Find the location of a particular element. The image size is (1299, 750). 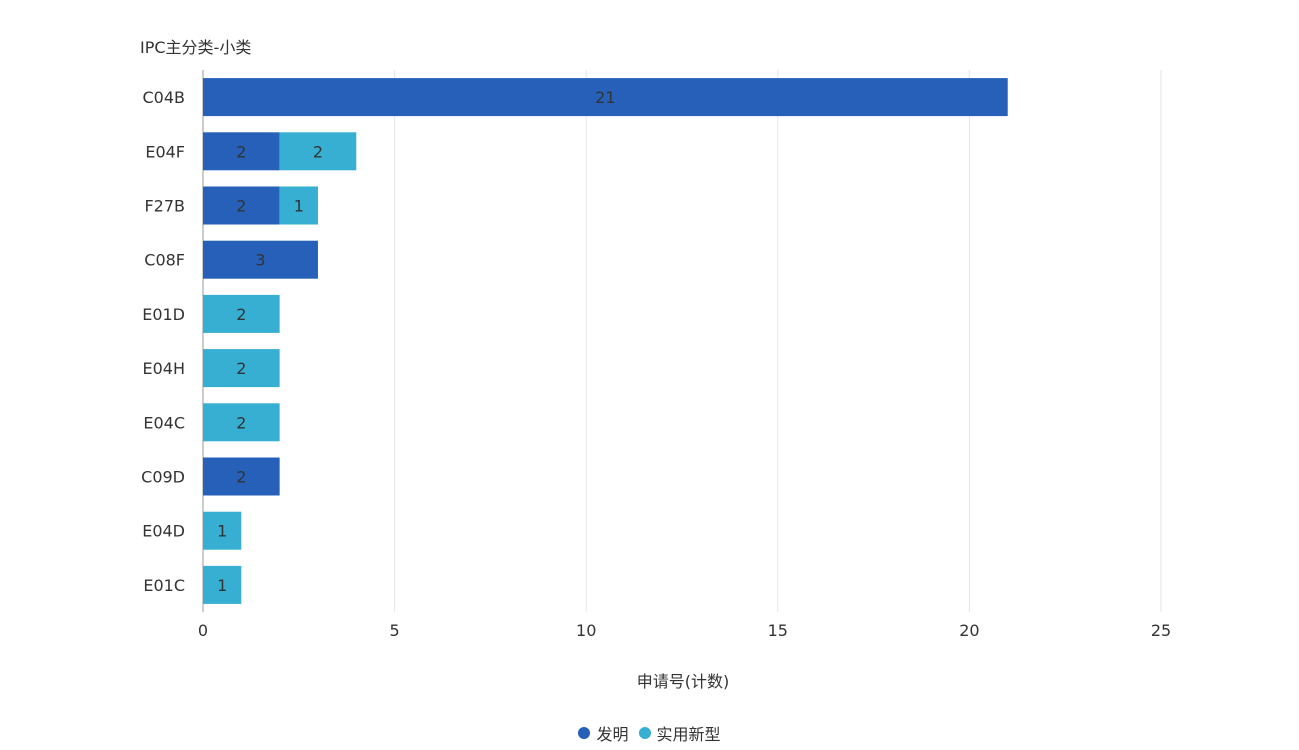

legend-item-invention: 发明 is located at coordinates (603, 733).